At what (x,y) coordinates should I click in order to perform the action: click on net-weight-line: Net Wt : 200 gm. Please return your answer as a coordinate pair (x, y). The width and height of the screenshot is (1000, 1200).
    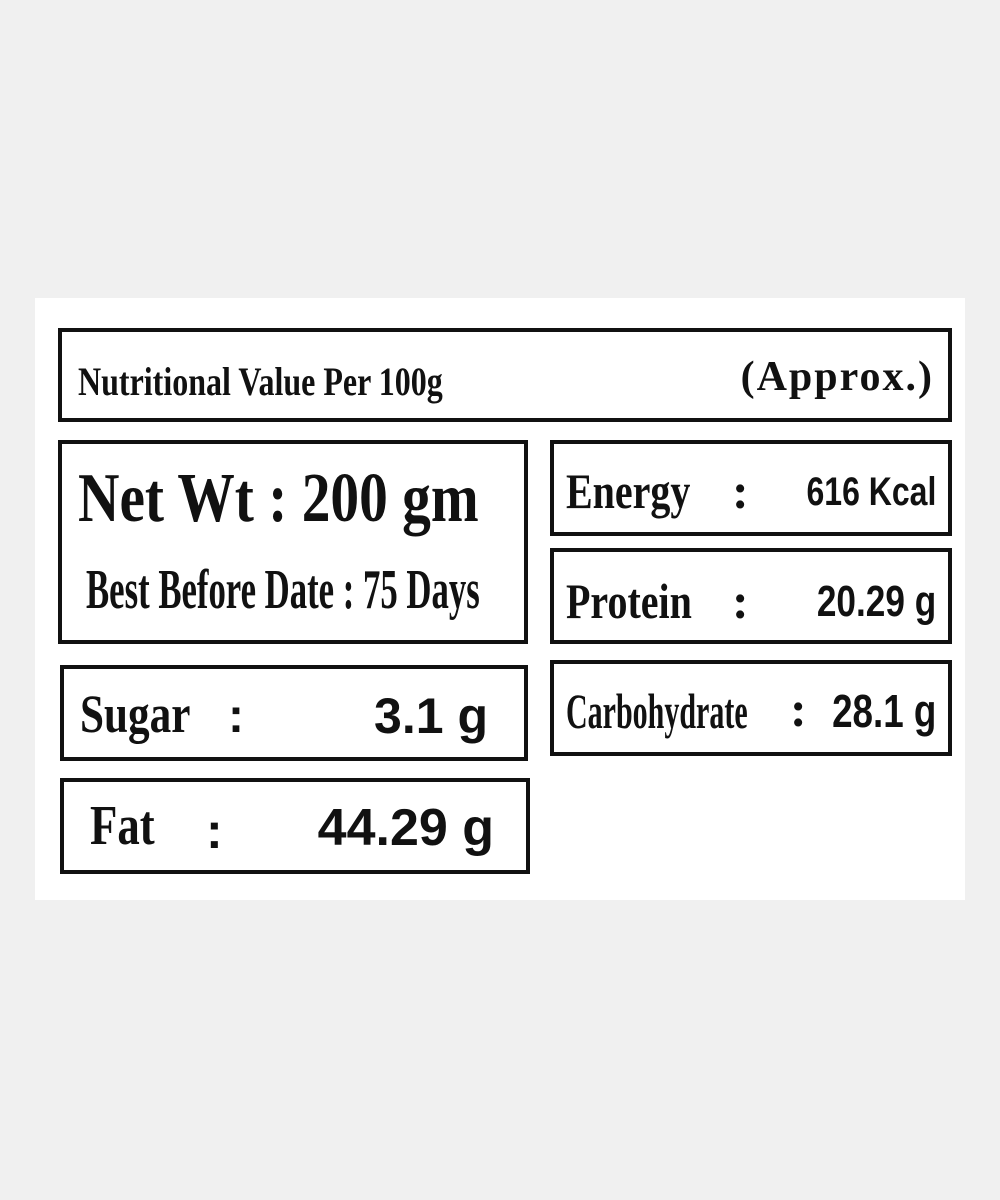
    Looking at the image, I should click on (278, 499).